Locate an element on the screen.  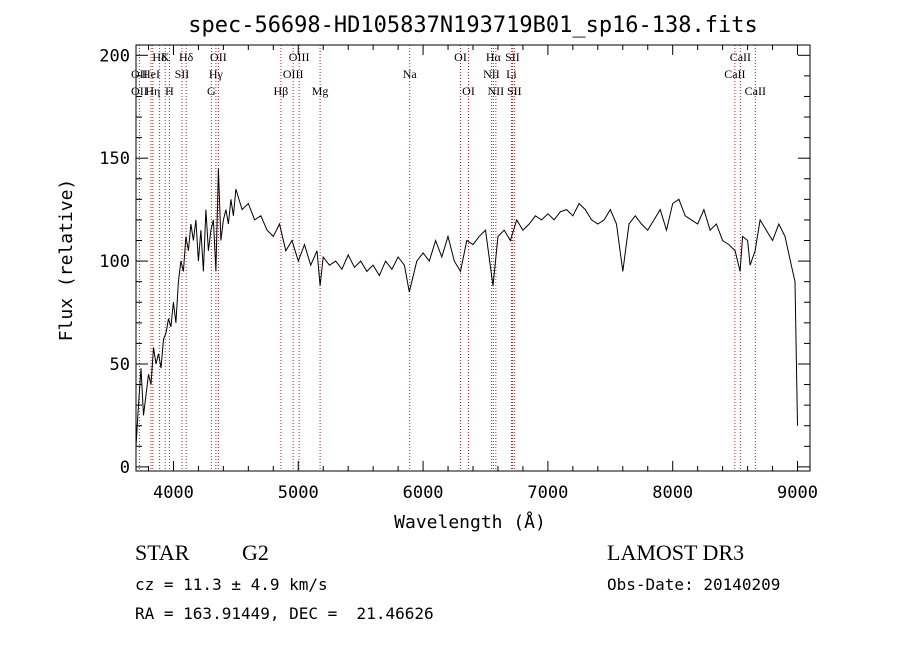
x-tick-label: 9000 is located at coordinates (797, 493).